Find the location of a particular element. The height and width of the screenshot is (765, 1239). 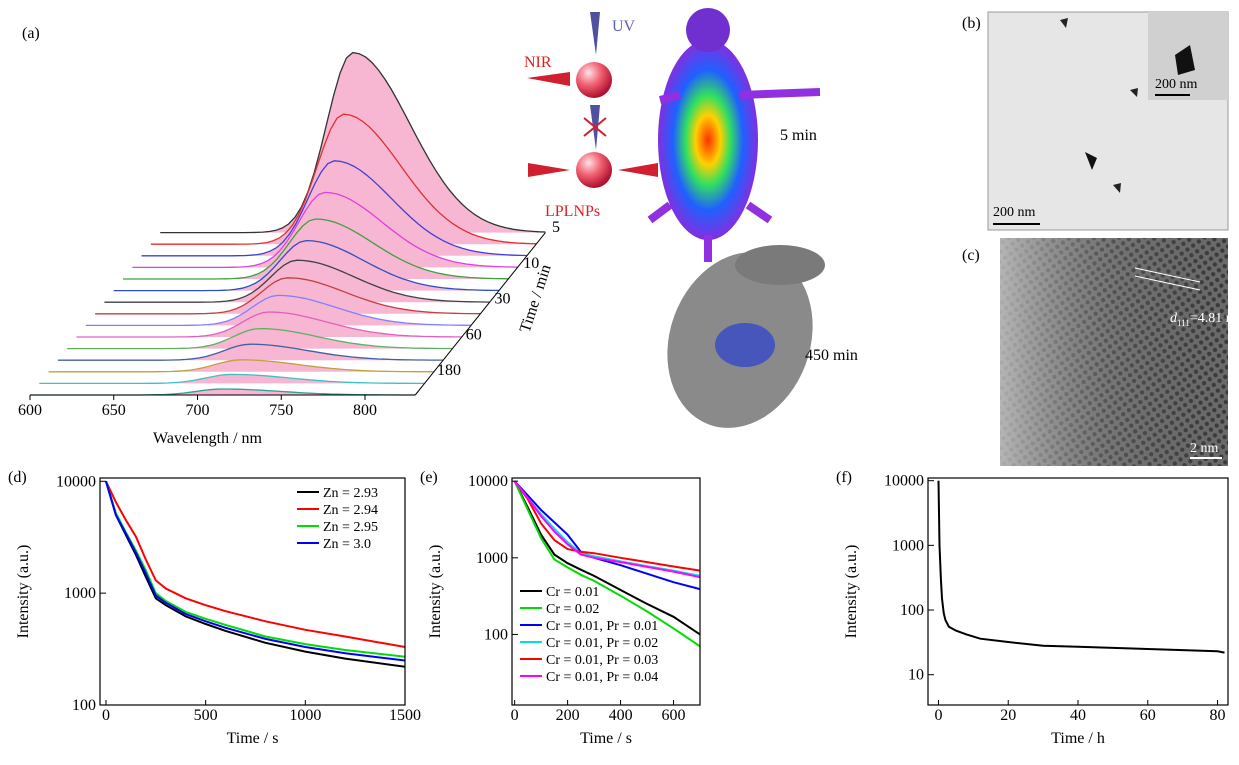

panel-label: (d) is located at coordinates (17, 477).